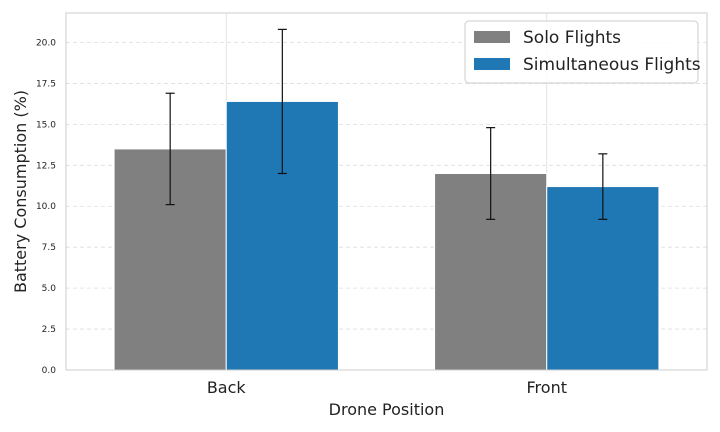 This screenshot has height=432, width=720. I want to click on legend-swatch-simultaneous, so click(492, 64).